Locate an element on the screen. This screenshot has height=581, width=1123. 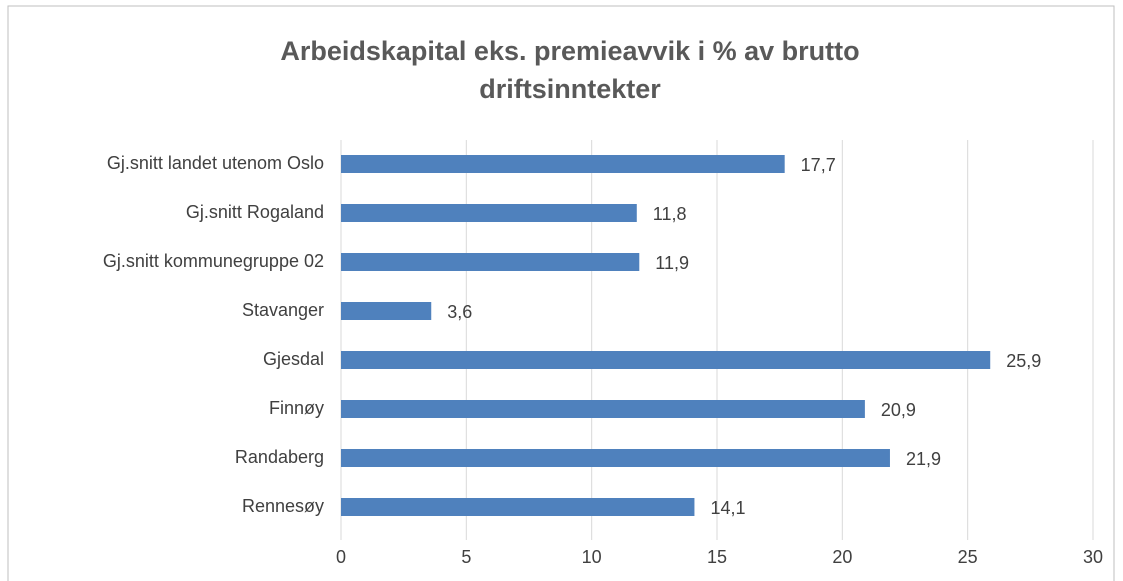
x-tick-label: 20 is located at coordinates (842, 557).